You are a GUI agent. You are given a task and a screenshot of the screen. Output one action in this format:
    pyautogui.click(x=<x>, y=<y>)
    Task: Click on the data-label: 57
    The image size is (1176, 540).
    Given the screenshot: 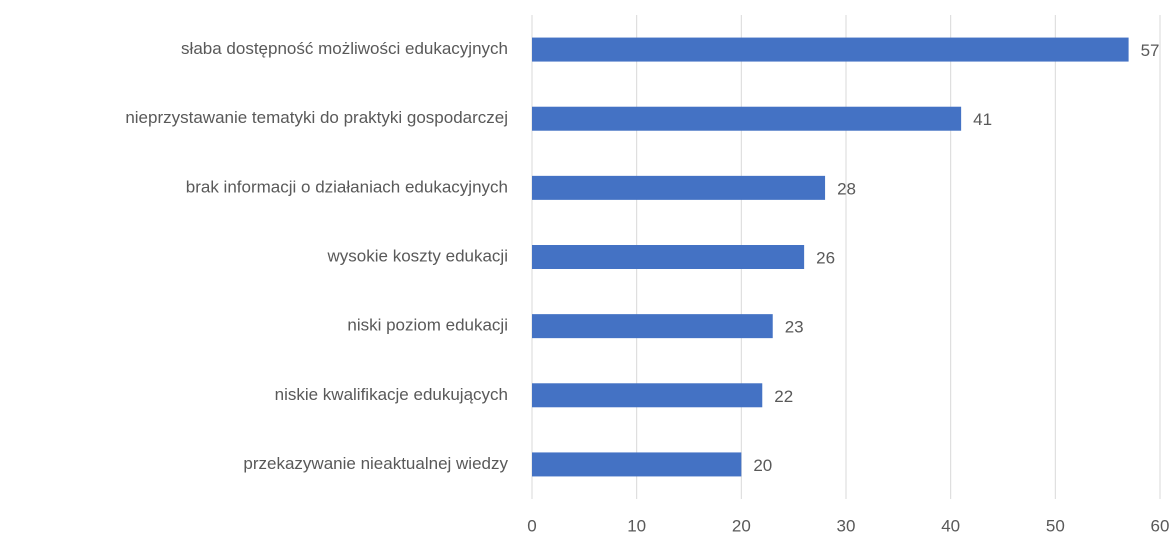 What is the action you would take?
    pyautogui.click(x=1150, y=50)
    